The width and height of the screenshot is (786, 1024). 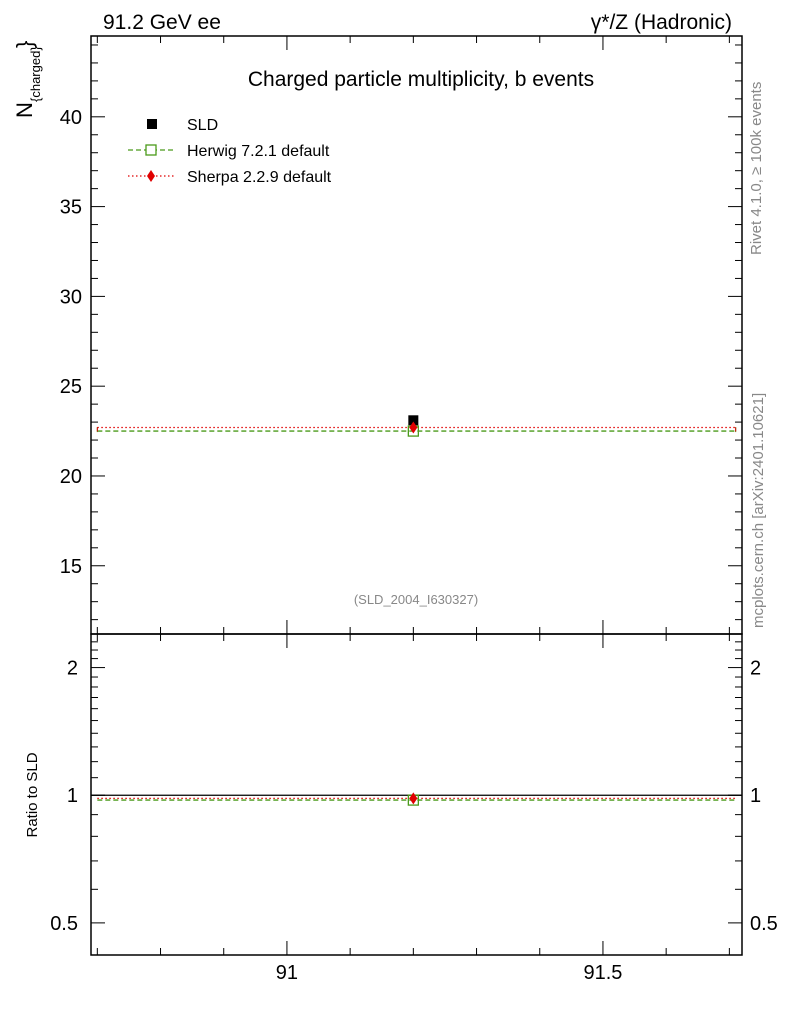 What do you see at coordinates (162, 22) in the screenshot?
I see `energy-label: 91.2 GeV ee` at bounding box center [162, 22].